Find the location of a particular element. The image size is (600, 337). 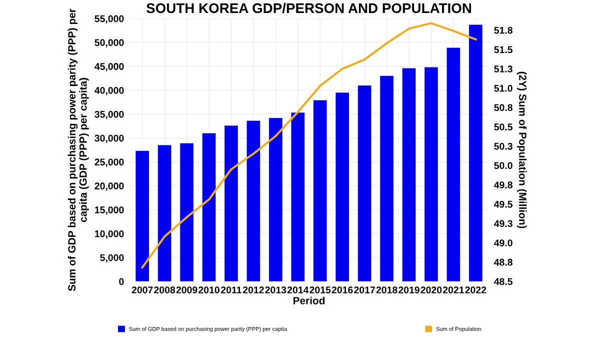

y2-tick-label: 51.5 is located at coordinates (503, 50).